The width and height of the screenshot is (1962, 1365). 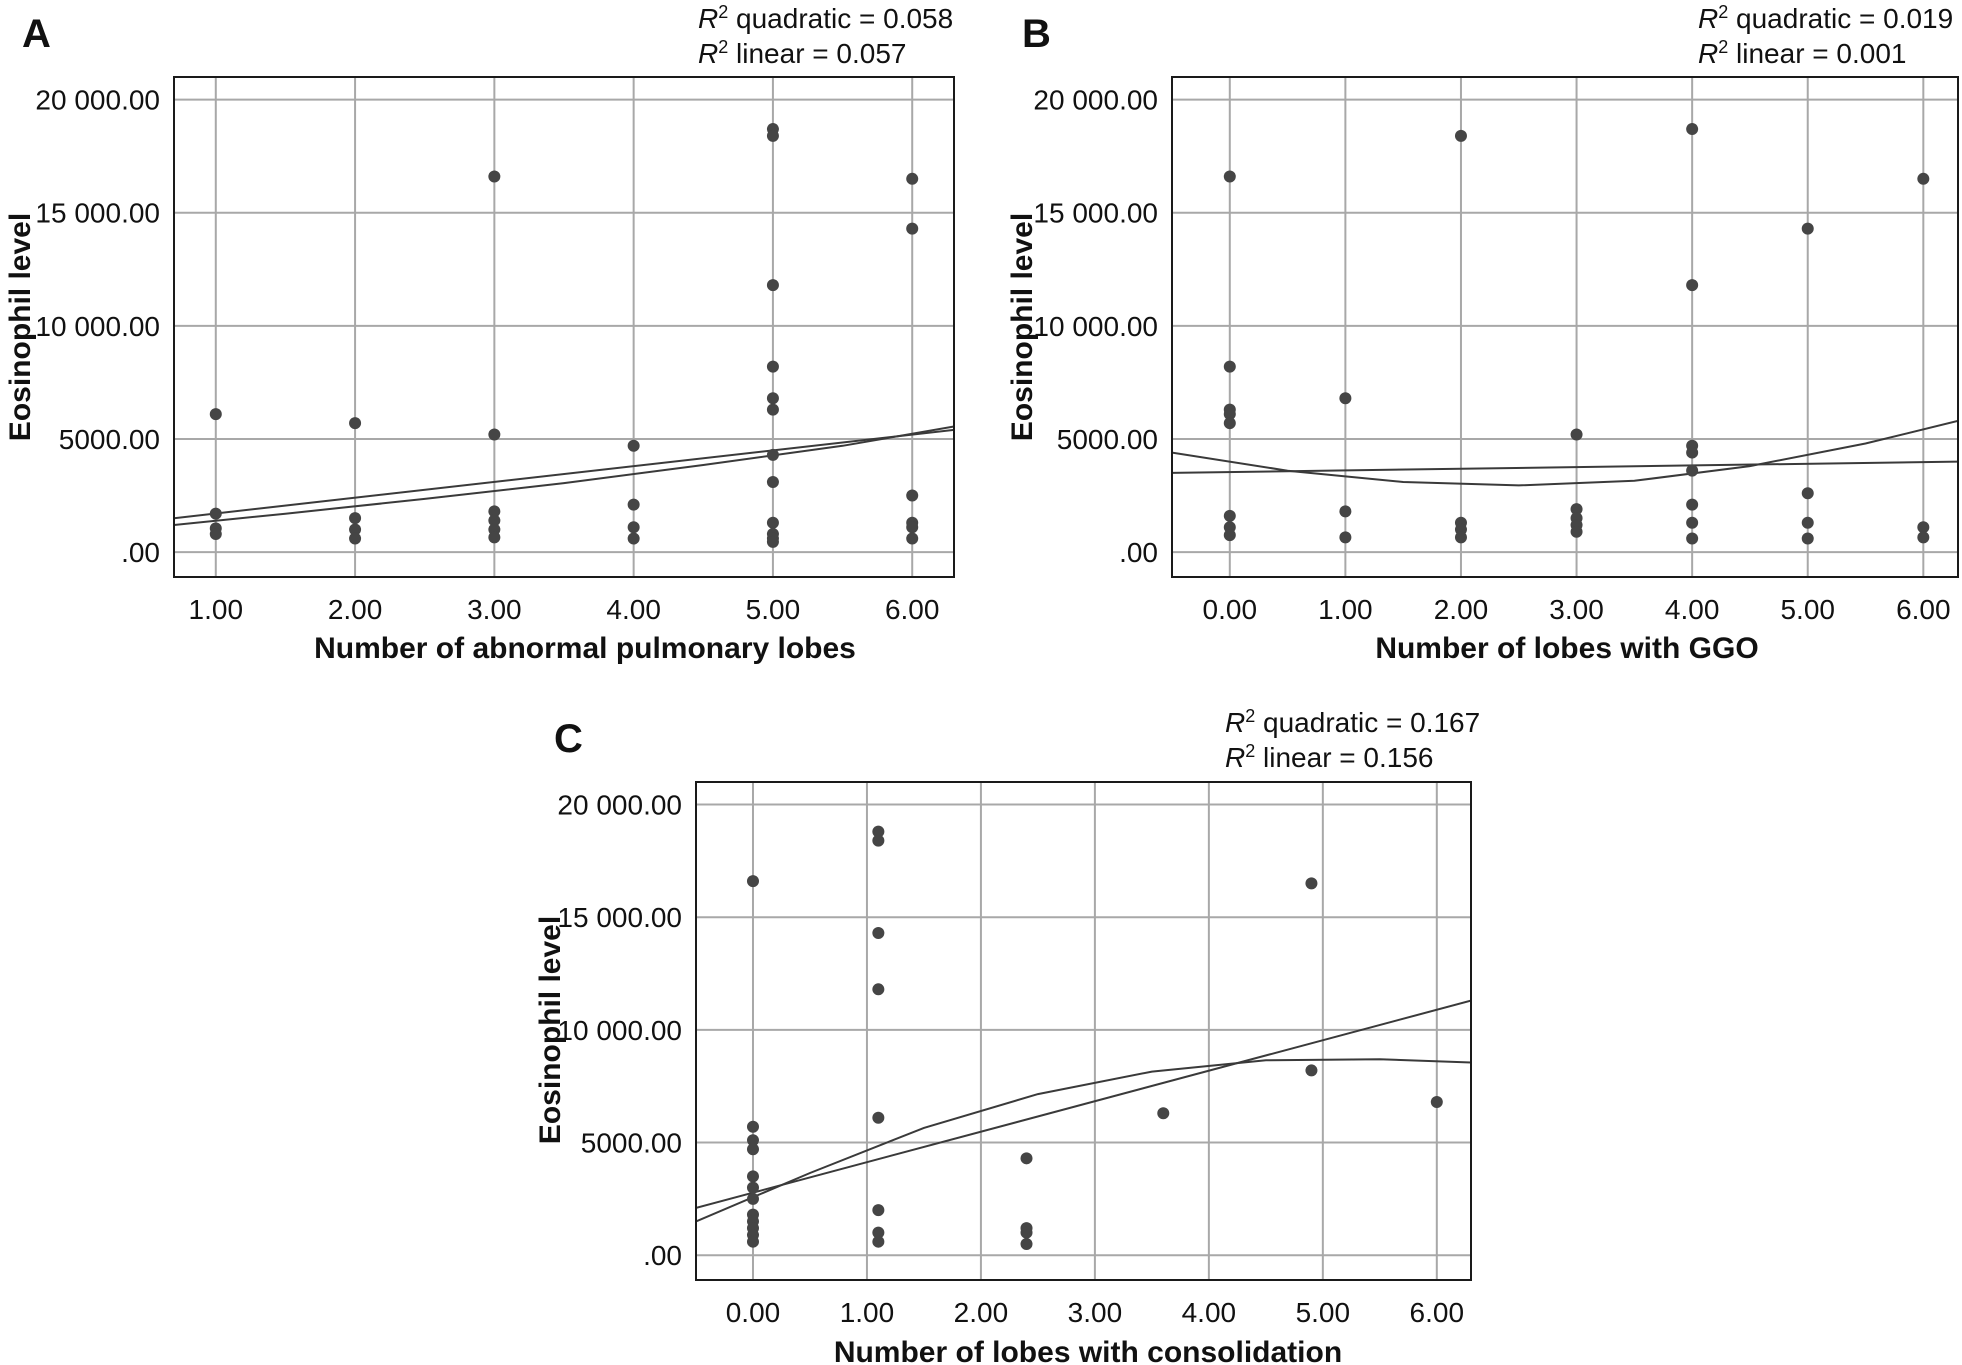 I want to click on panel-c-annotation-linear-text: linear = 0.156, so click(x=1344, y=757).